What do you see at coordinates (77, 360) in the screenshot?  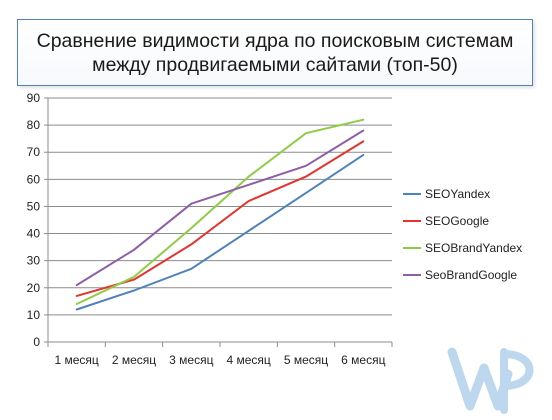 I see `x-tick-label: 1 месяц` at bounding box center [77, 360].